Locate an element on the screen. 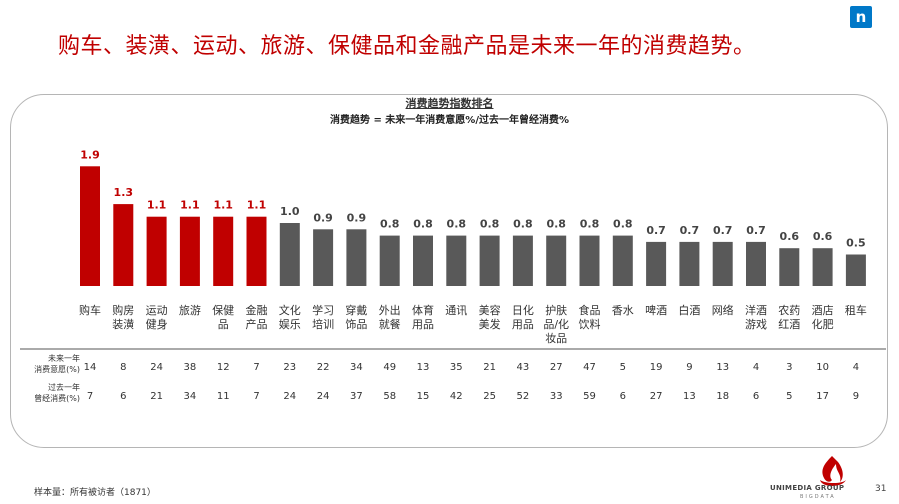 This screenshot has height=504, width=899. category-label: 网络 is located at coordinates (723, 310).